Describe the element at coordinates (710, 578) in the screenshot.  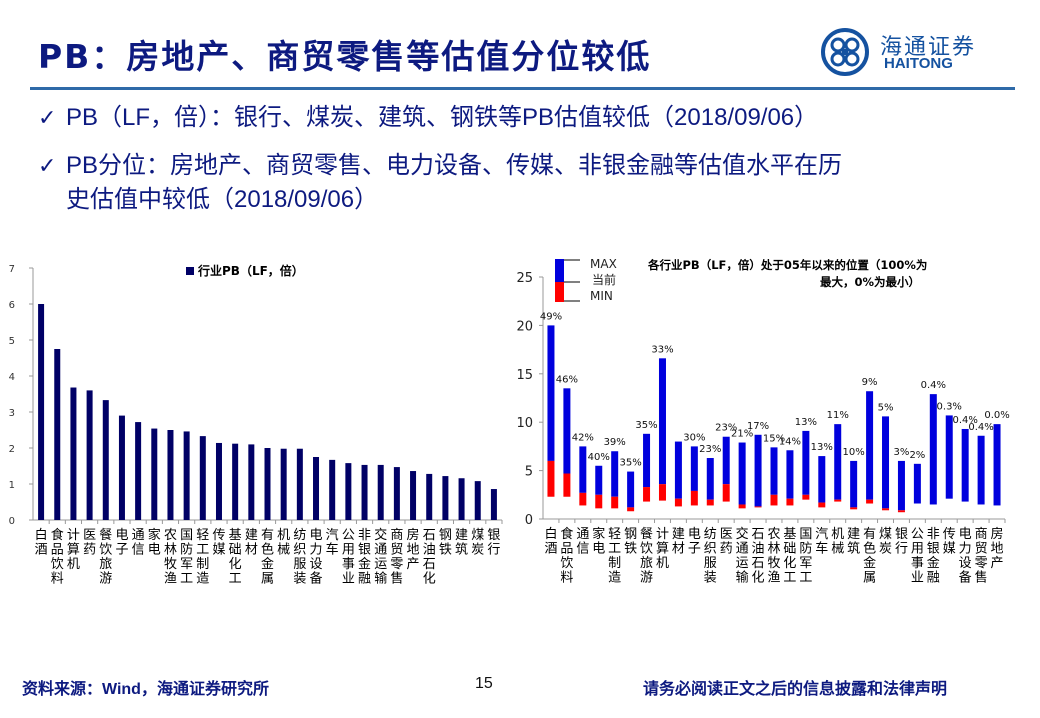
I see `x-tick-label: 装` at that location.